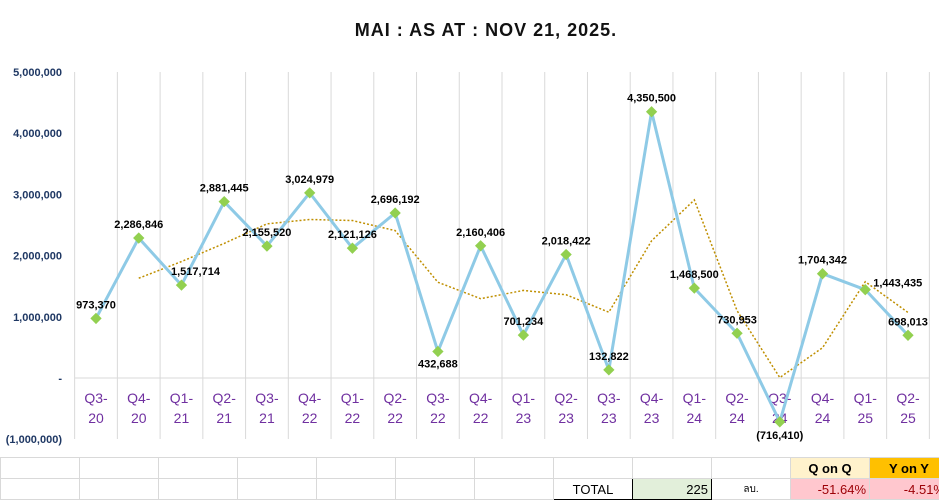 The image size is (939, 501). What do you see at coordinates (524, 408) in the screenshot?
I see `x-tick-label: Q1-23` at bounding box center [524, 408].